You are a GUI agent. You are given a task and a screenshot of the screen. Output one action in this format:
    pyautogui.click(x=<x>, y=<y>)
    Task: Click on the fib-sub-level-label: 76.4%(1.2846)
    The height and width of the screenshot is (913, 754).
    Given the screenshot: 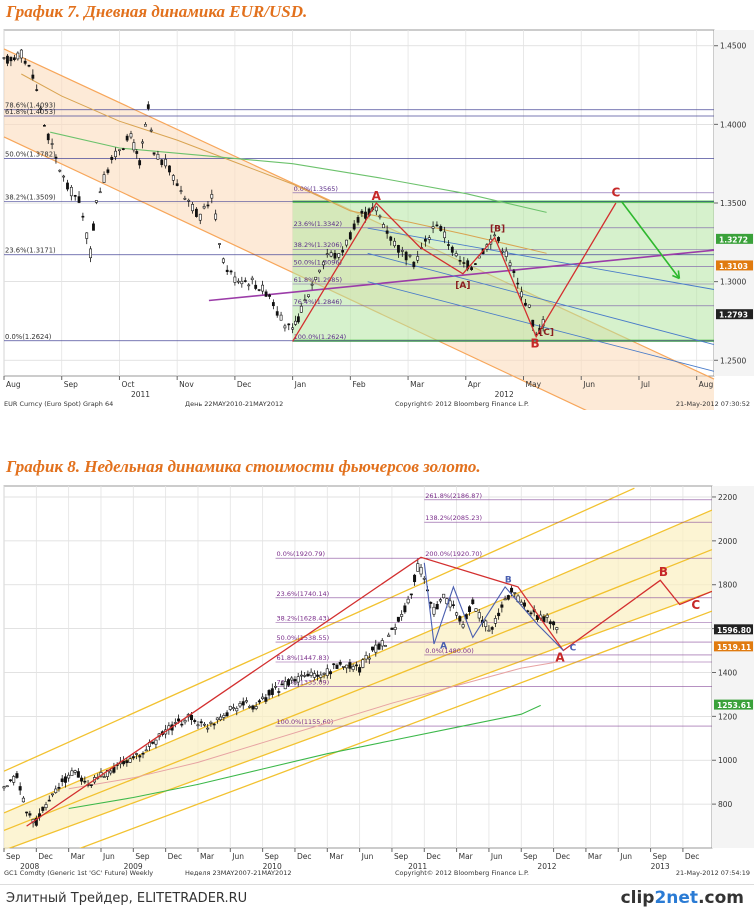 What is the action you would take?
    pyautogui.click(x=318, y=302)
    